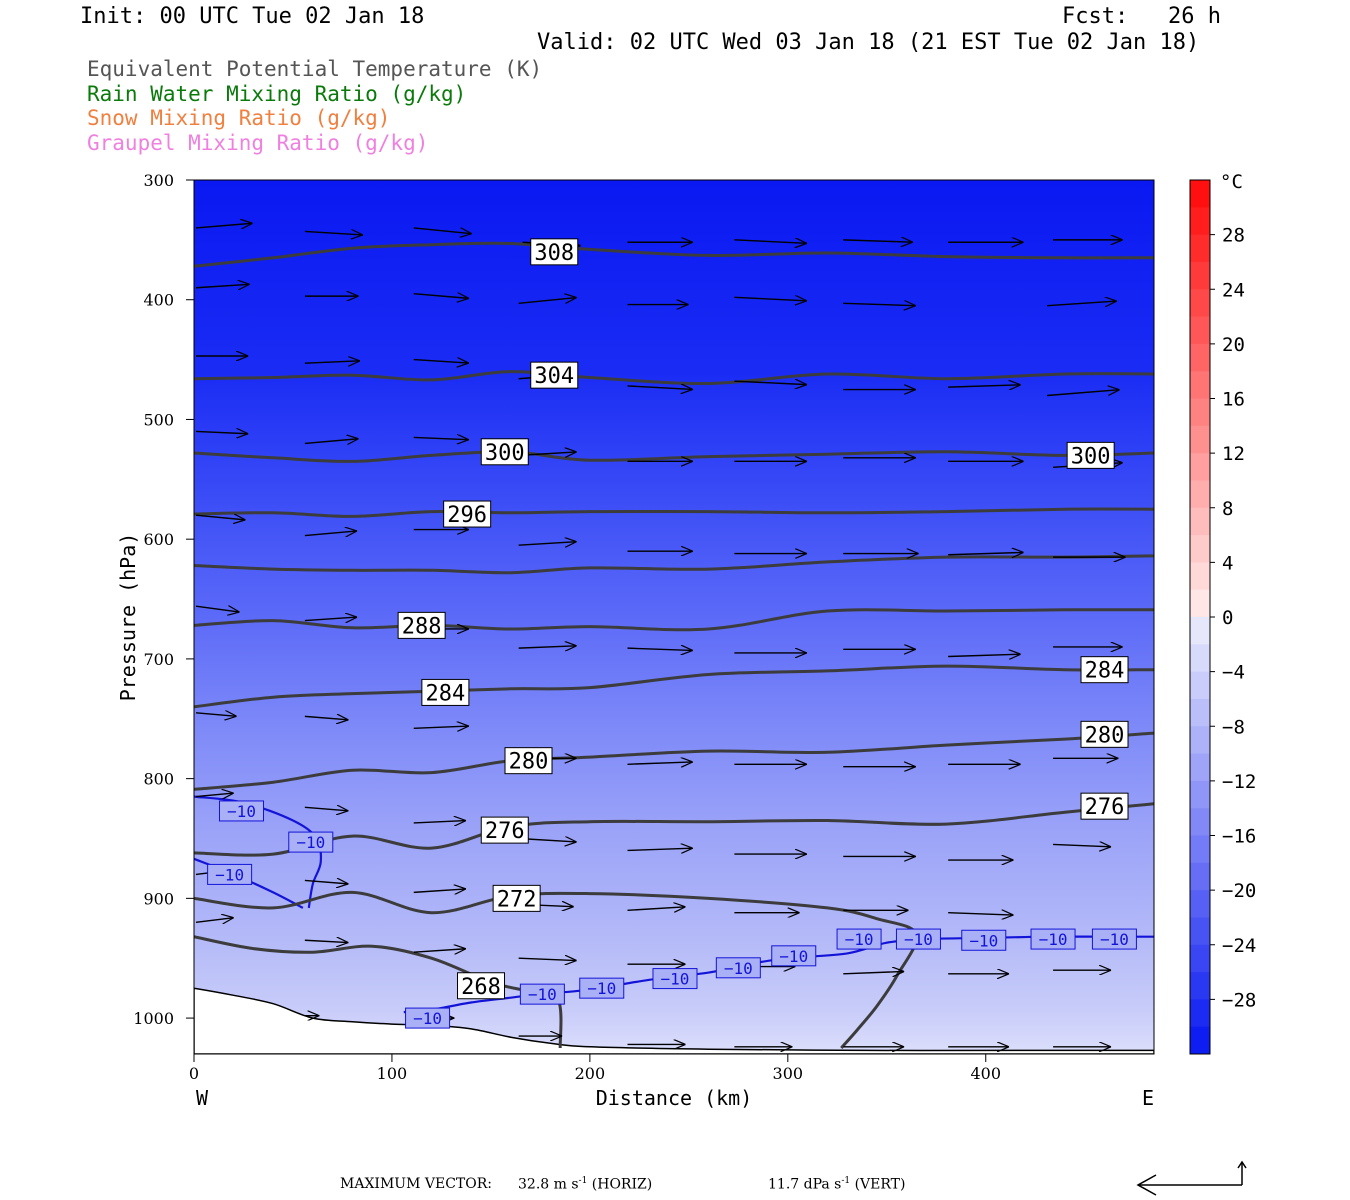  What do you see at coordinates (1239, 1000) in the screenshot?
I see `colorbar-tick-label: −28` at bounding box center [1239, 1000].